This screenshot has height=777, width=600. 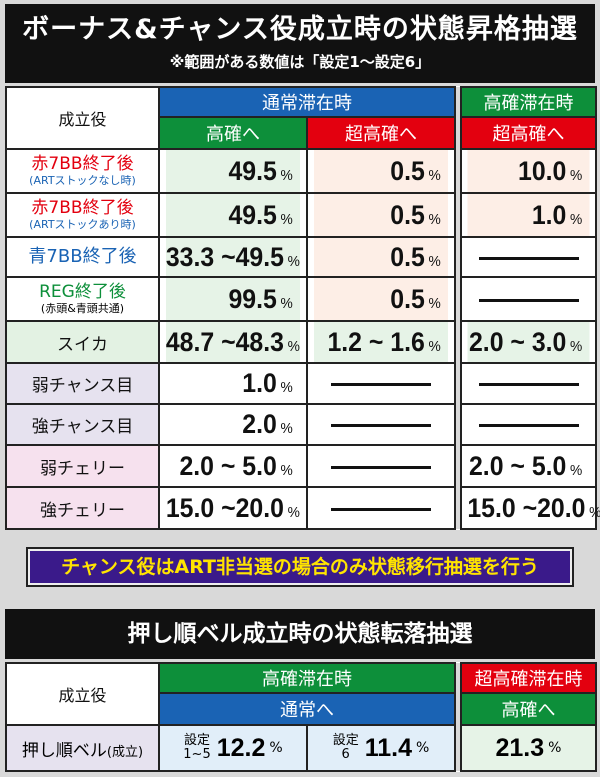 I want to click on table-row: 強チャンス目 2.0%, so click(x=301, y=424).